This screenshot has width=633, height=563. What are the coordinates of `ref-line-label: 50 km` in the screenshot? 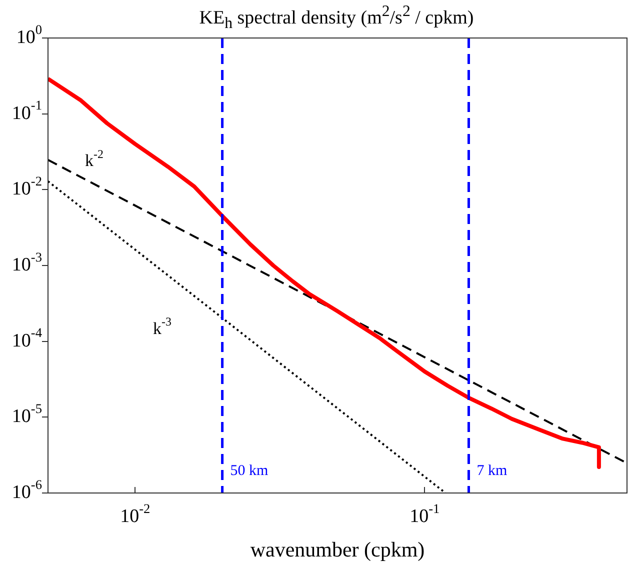 It's located at (249, 470).